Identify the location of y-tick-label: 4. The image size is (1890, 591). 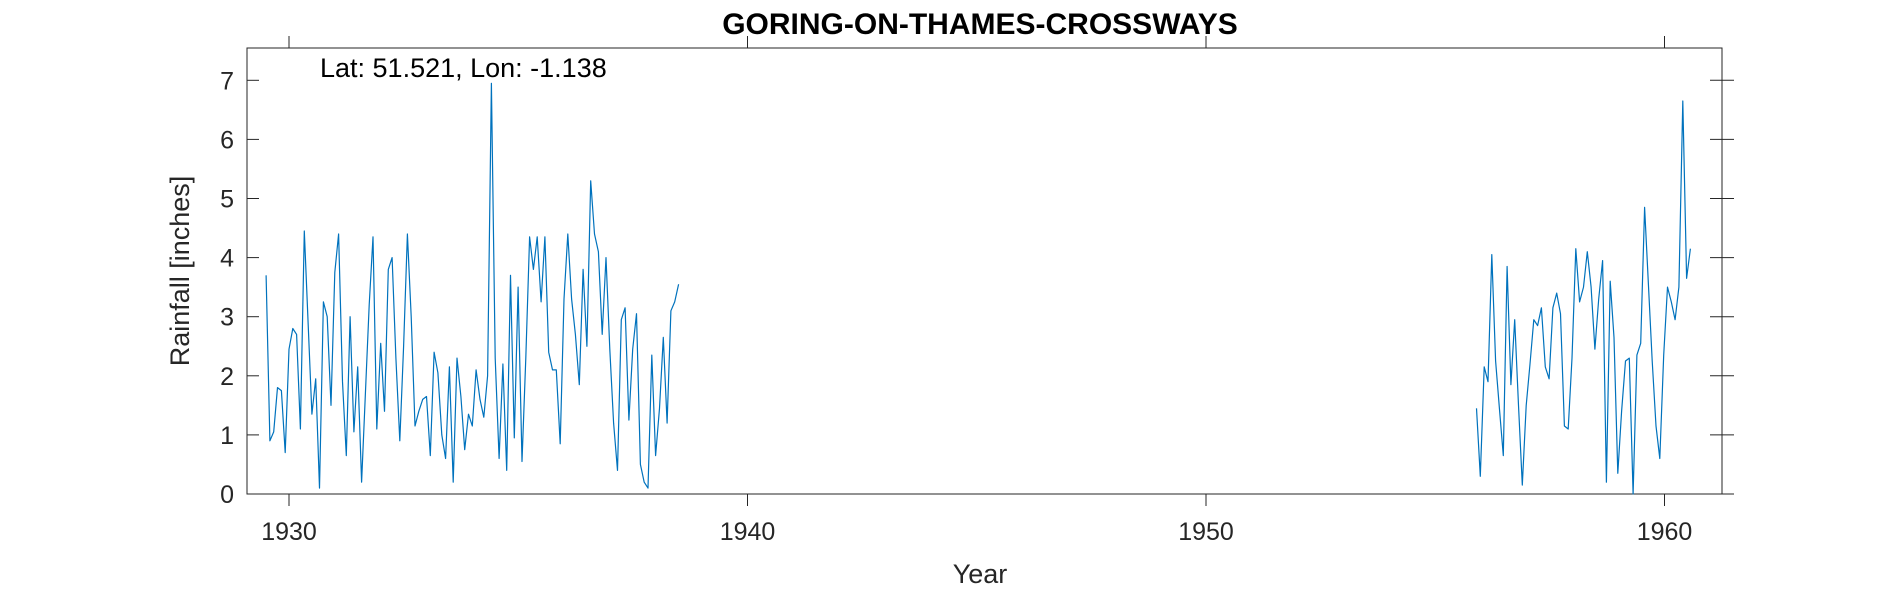
(227, 259).